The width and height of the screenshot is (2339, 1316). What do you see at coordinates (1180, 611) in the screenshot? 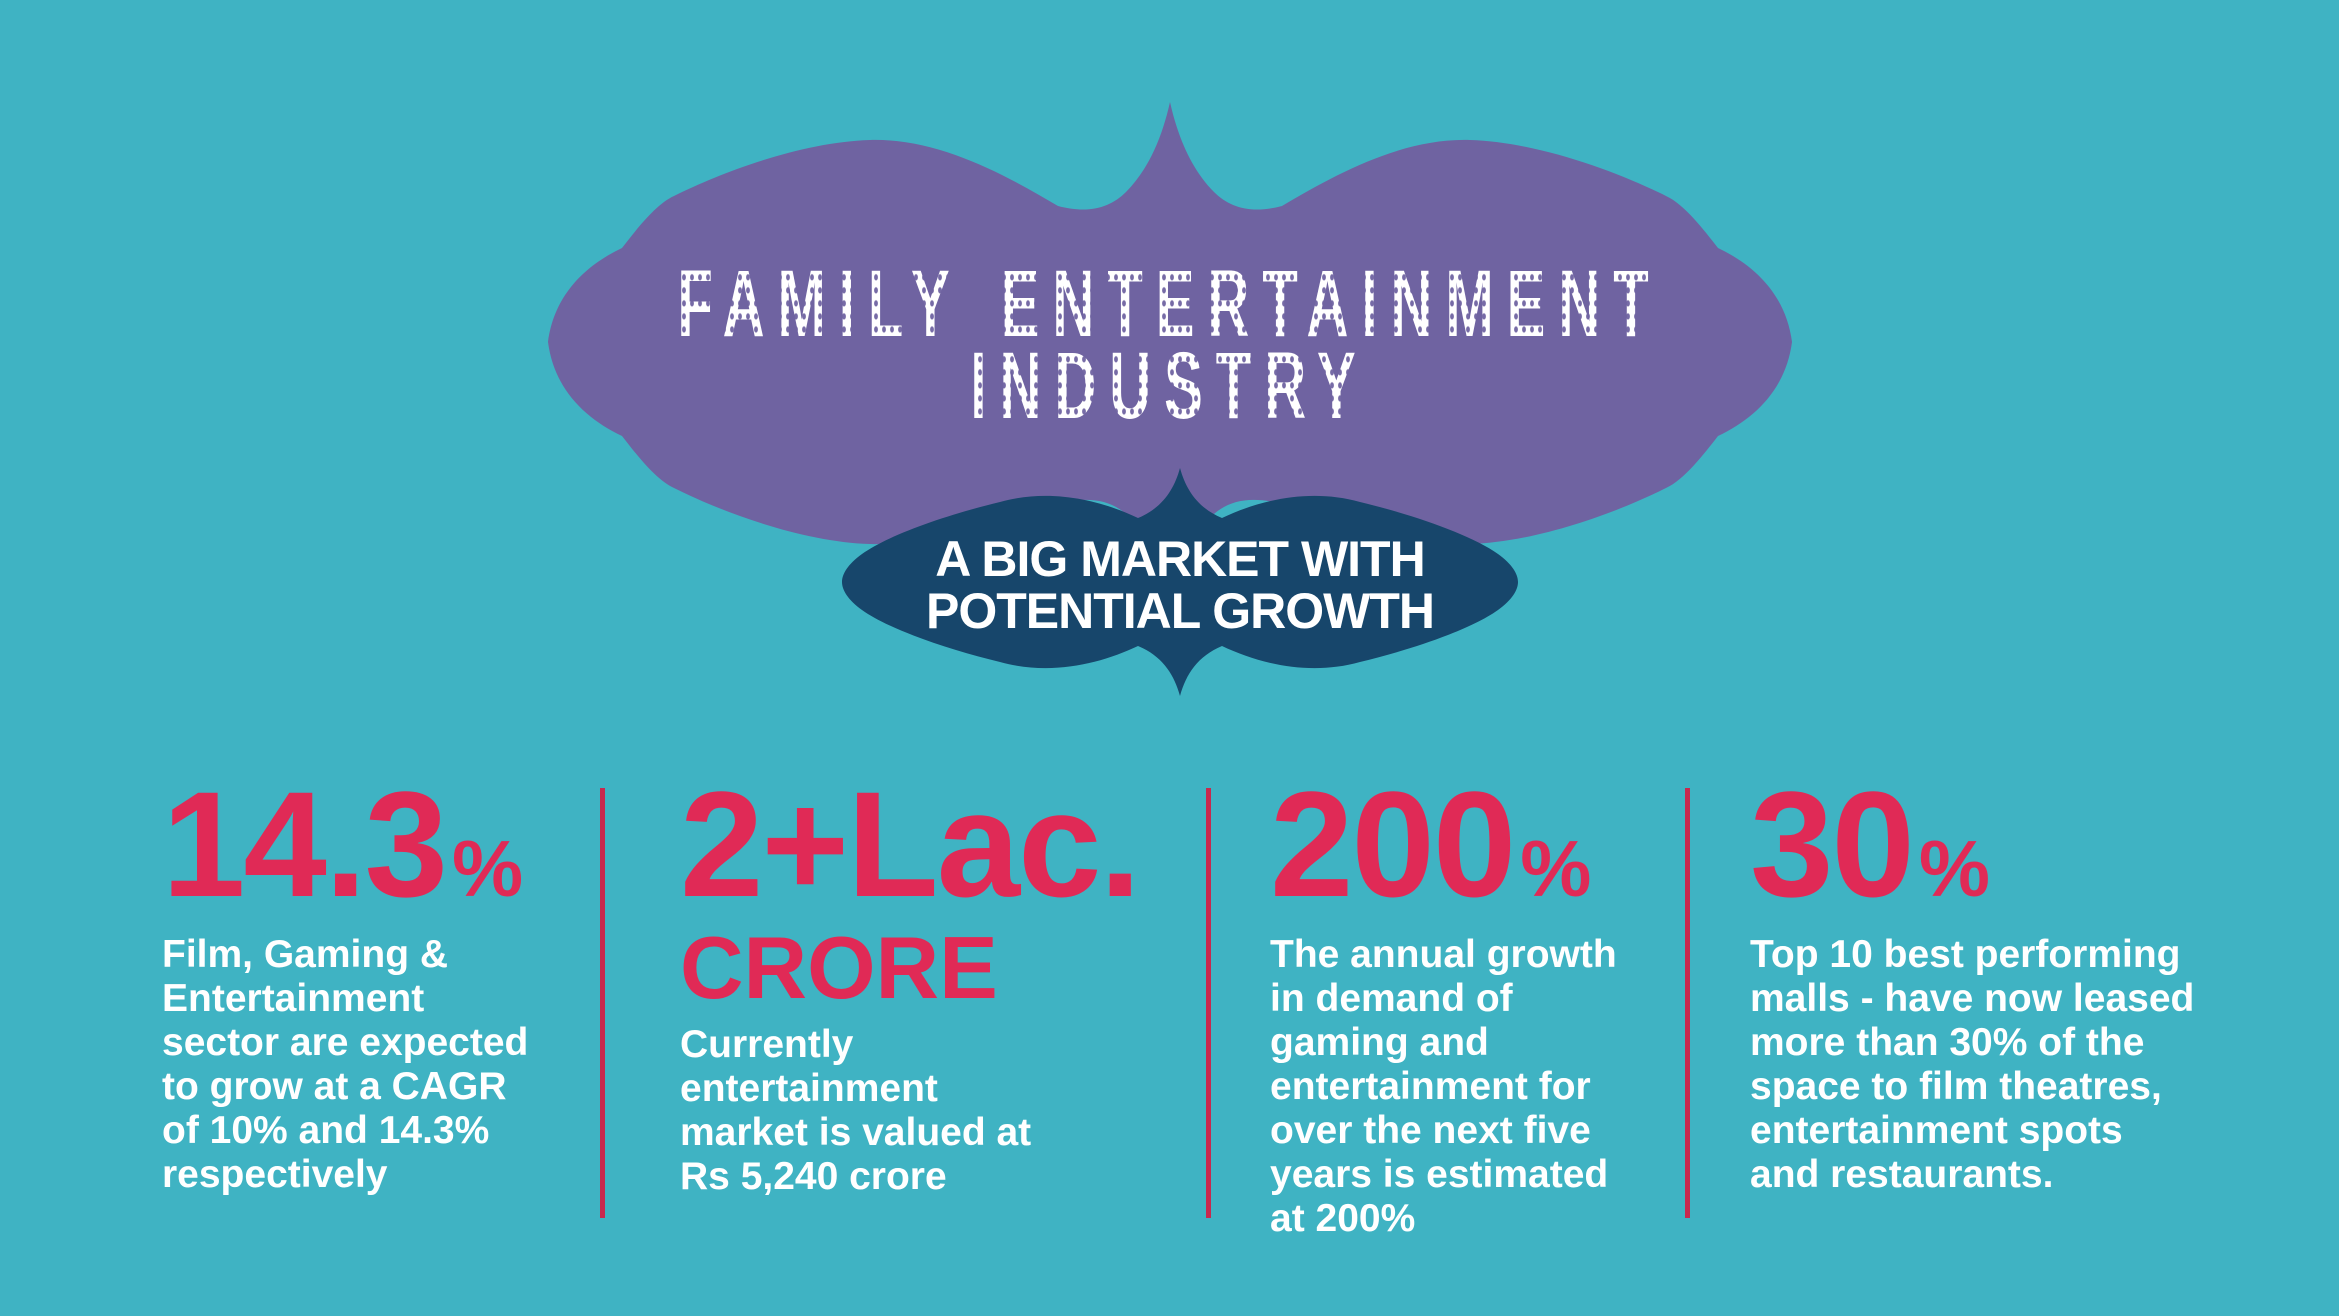
I see `subtitle-line-2: POTENTIAL GROWTH` at bounding box center [1180, 611].